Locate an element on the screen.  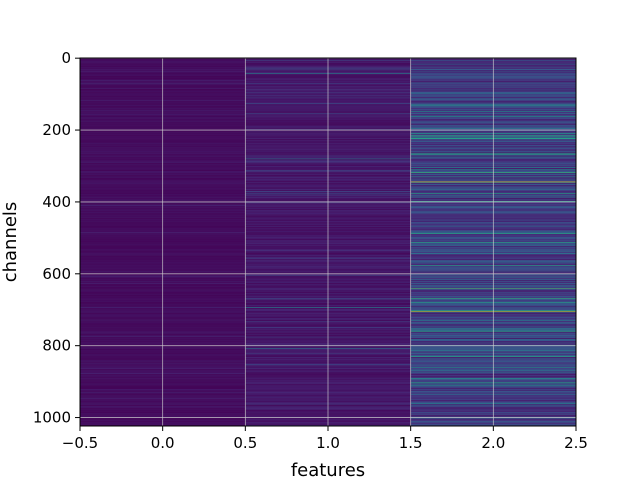
x-tick-label: 1.0 is located at coordinates (328, 443).